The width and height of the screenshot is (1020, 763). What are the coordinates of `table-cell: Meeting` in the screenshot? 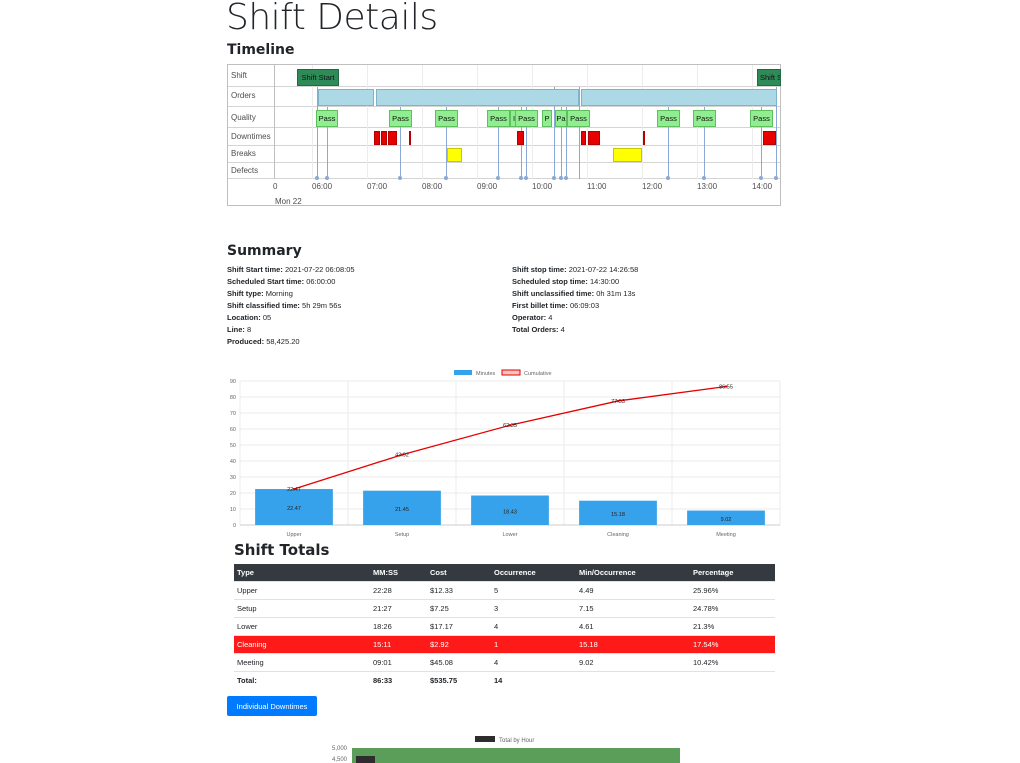 It's located at (302, 662).